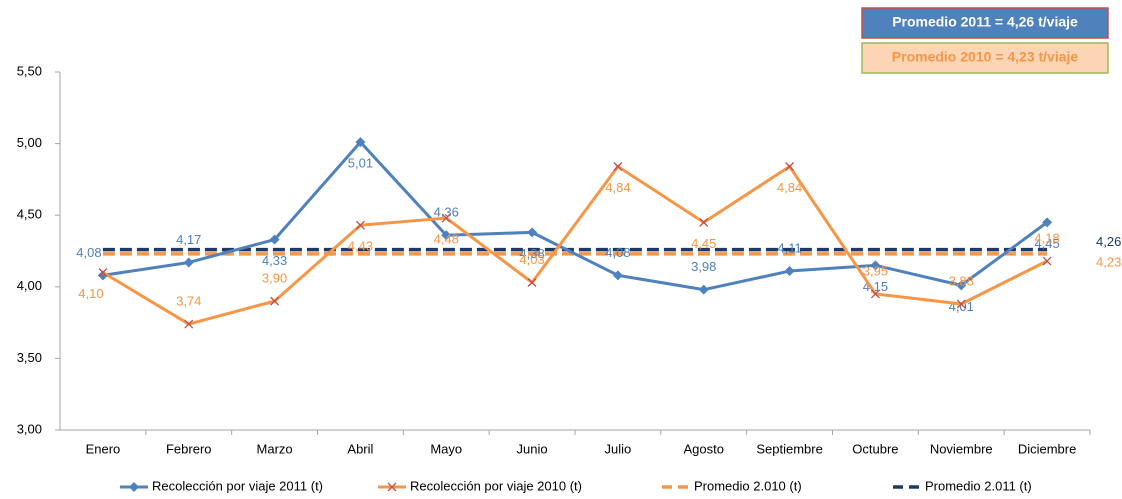 This screenshot has height=499, width=1122. I want to click on y-tick-label: 5,50, so click(29, 70).